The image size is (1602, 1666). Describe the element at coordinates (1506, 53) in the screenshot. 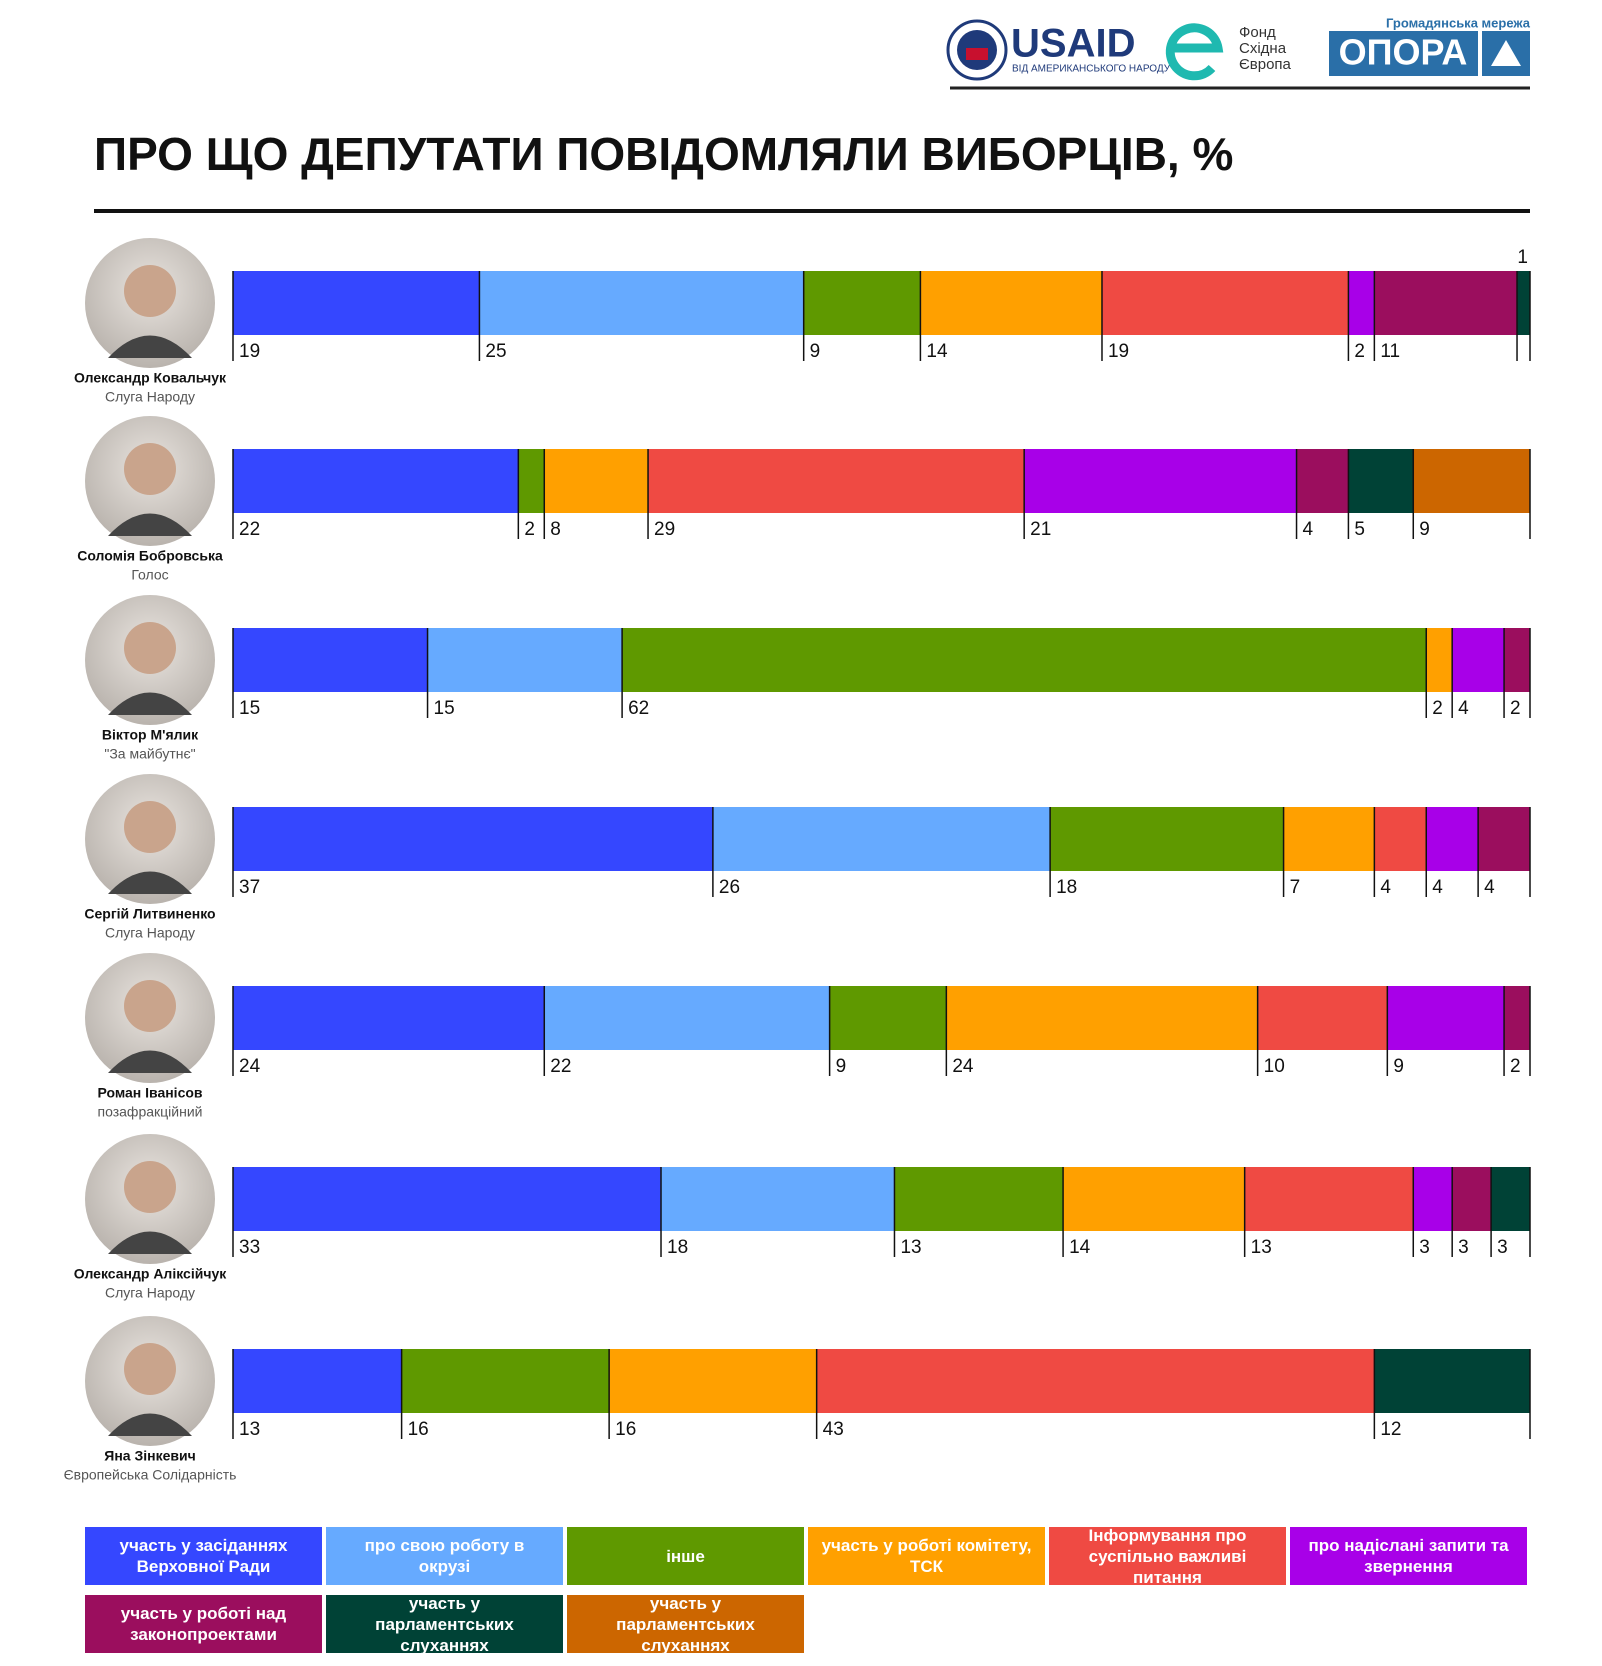

I see `opora-triangle` at that location.